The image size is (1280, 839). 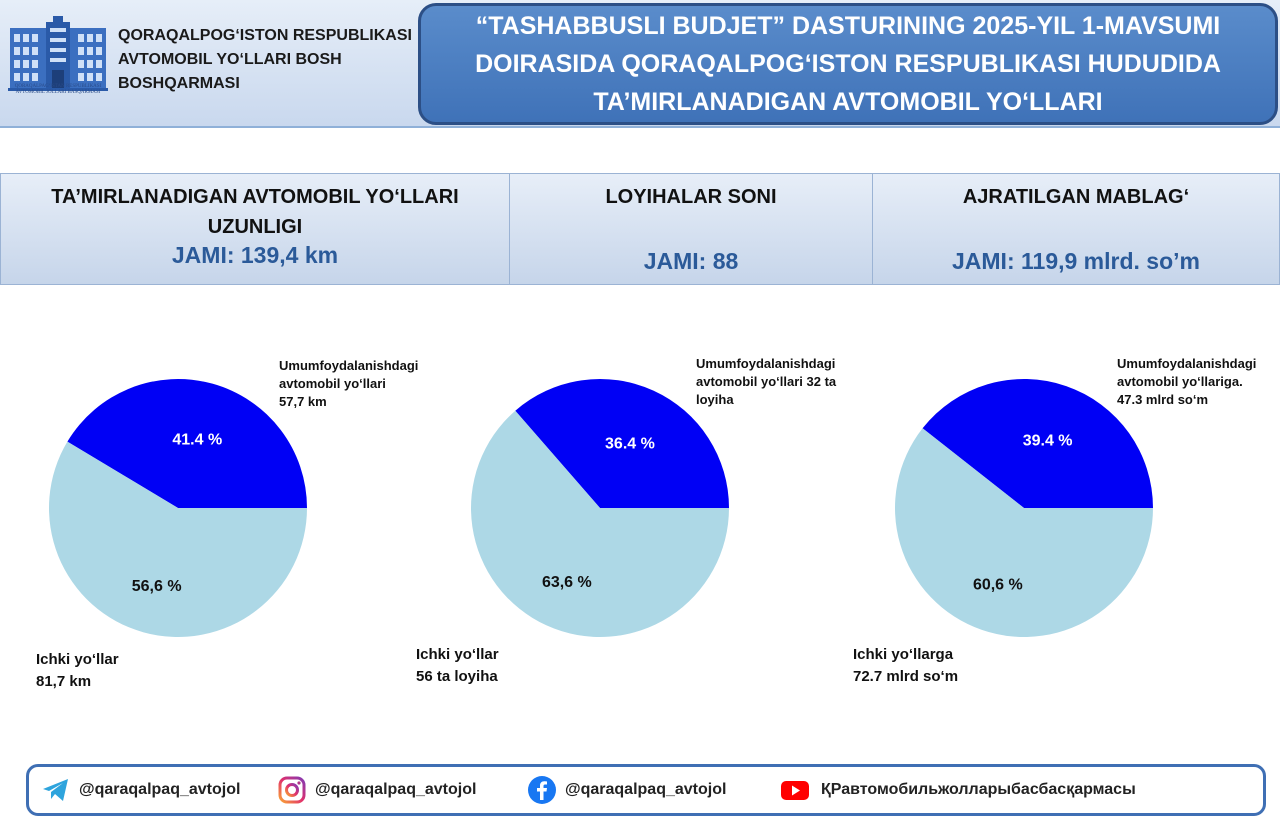 I want to click on instagram-link: @qaraqalpaq_avtojol, so click(x=376, y=790).